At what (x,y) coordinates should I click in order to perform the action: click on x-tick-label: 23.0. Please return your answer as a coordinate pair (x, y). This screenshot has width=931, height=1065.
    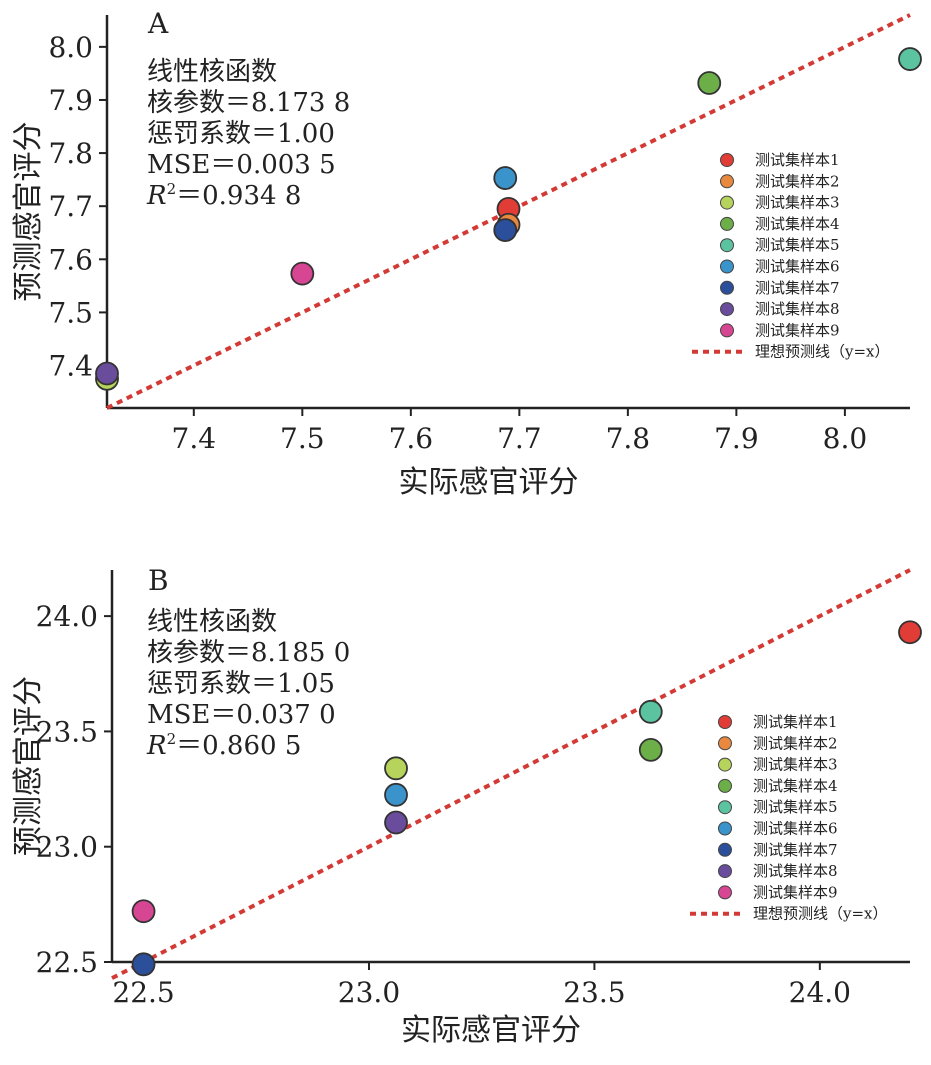
    Looking at the image, I should click on (369, 992).